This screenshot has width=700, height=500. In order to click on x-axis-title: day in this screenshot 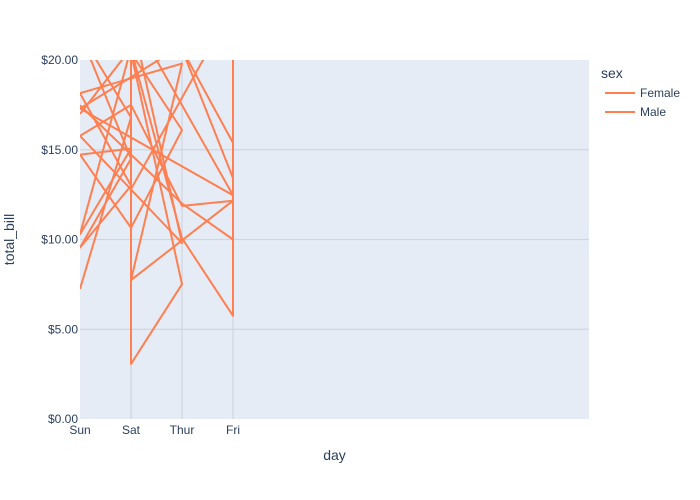, I will do `click(334, 455)`.